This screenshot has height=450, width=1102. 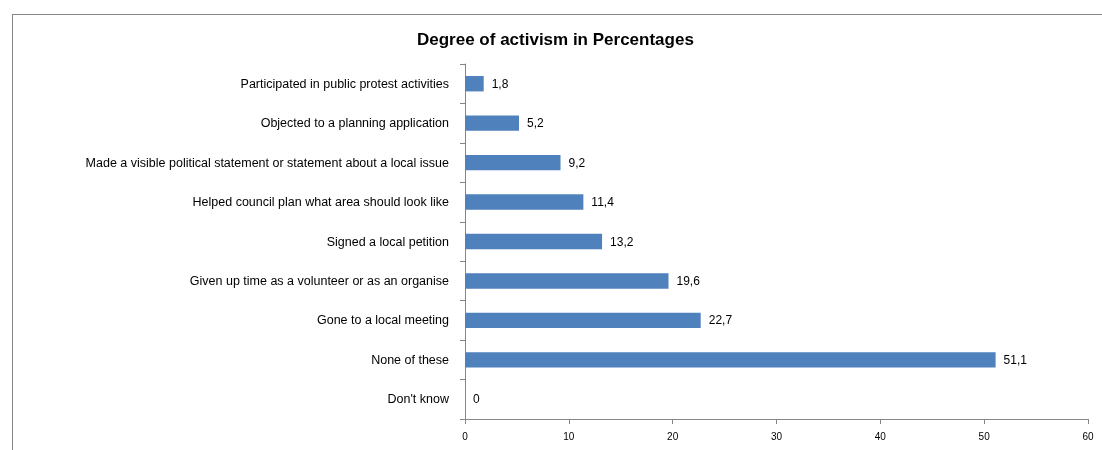 What do you see at coordinates (603, 202) in the screenshot?
I see `data-label: 11,4` at bounding box center [603, 202].